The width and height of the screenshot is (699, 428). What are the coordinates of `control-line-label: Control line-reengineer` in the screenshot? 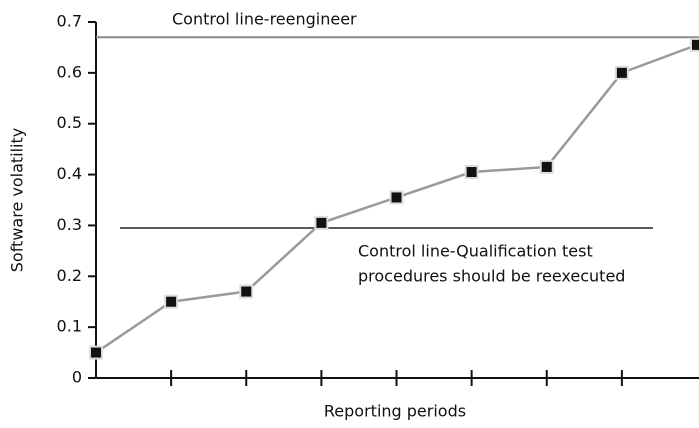 It's located at (264, 19).